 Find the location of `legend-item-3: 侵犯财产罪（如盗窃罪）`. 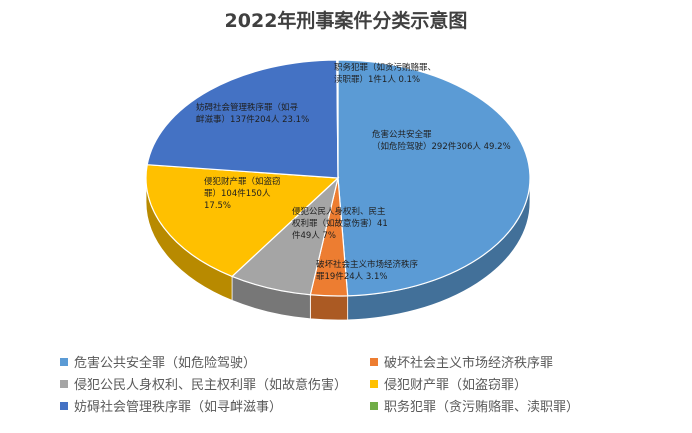

legend-item-3: 侵犯财产罪（如盗窃罪） is located at coordinates (448, 385).